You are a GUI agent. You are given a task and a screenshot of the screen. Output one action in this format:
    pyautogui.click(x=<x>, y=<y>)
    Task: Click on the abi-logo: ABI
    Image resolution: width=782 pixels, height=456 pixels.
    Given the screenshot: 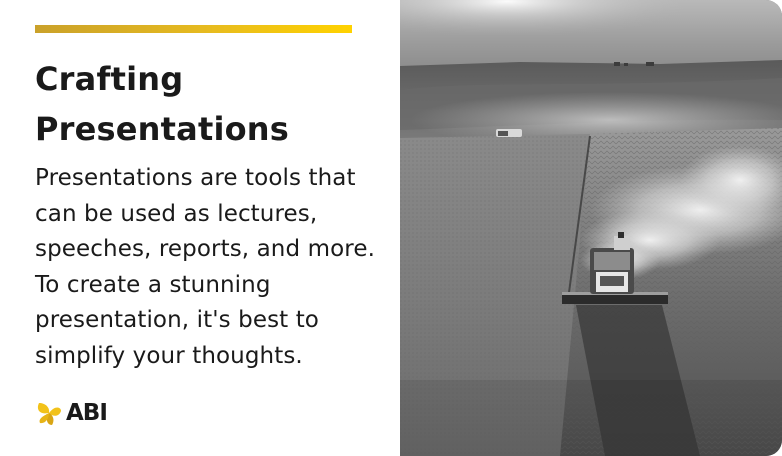 What is the action you would take?
    pyautogui.click(x=71, y=413)
    